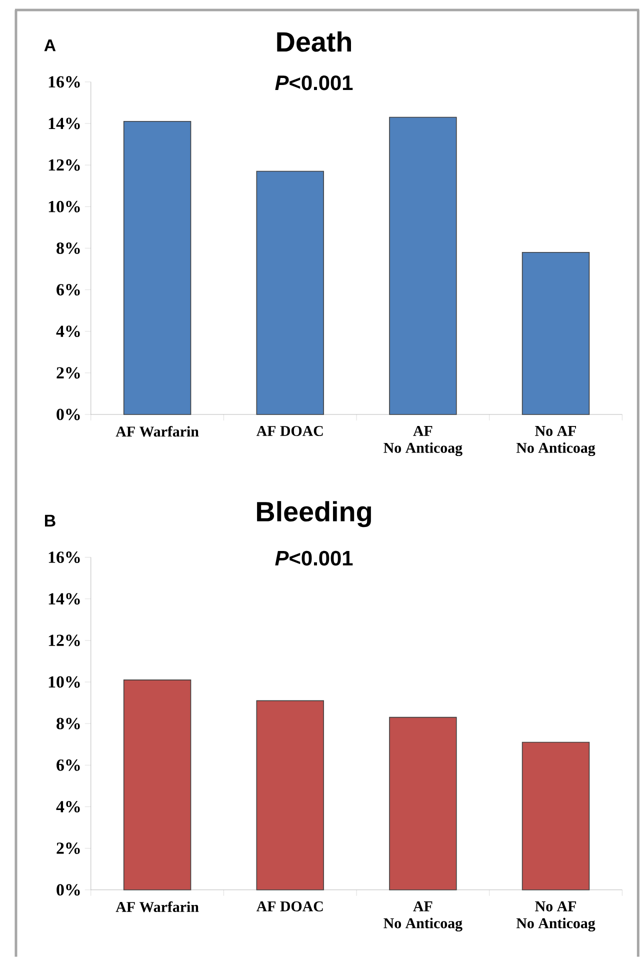  What do you see at coordinates (50, 520) in the screenshot?
I see `text: B` at bounding box center [50, 520].